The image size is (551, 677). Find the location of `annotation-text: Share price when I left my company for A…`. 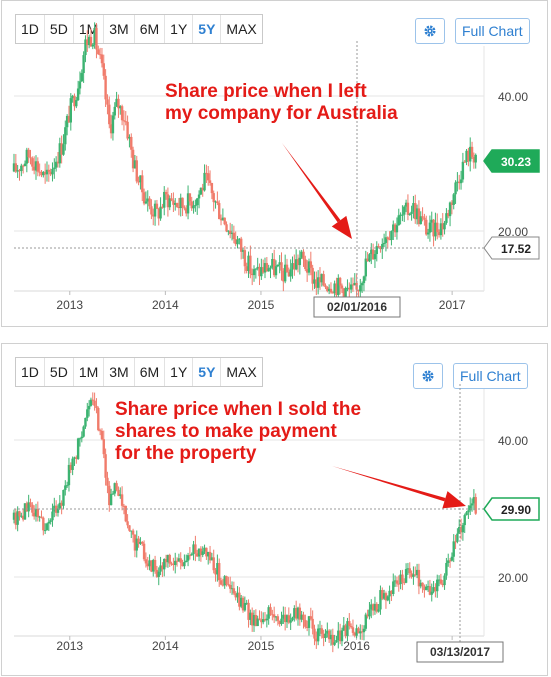

annotation-text: Share price when I left my company for A… is located at coordinates (281, 102).